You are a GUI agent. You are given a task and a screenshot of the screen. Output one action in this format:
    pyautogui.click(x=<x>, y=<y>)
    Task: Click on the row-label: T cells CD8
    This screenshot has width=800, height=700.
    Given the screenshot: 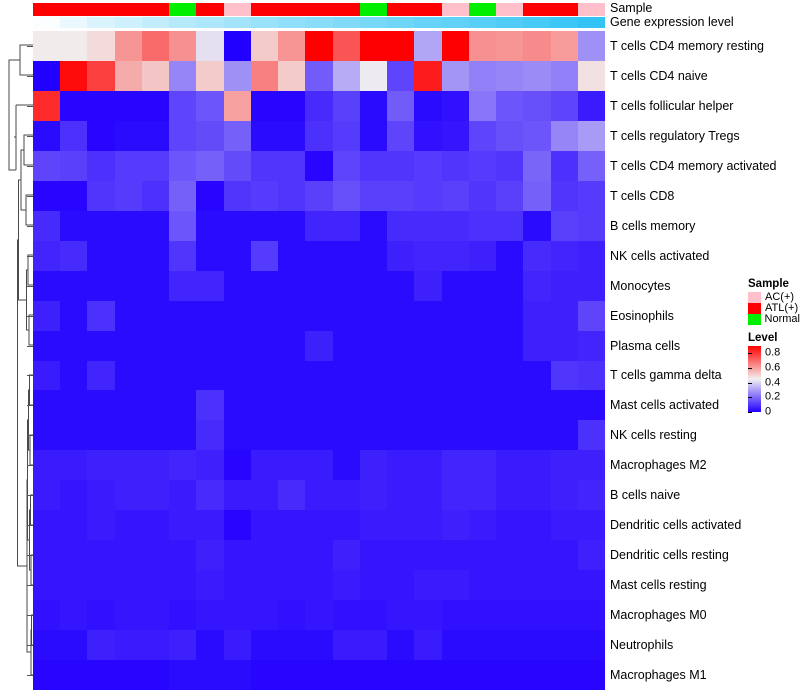 What is the action you would take?
    pyautogui.click(x=642, y=195)
    